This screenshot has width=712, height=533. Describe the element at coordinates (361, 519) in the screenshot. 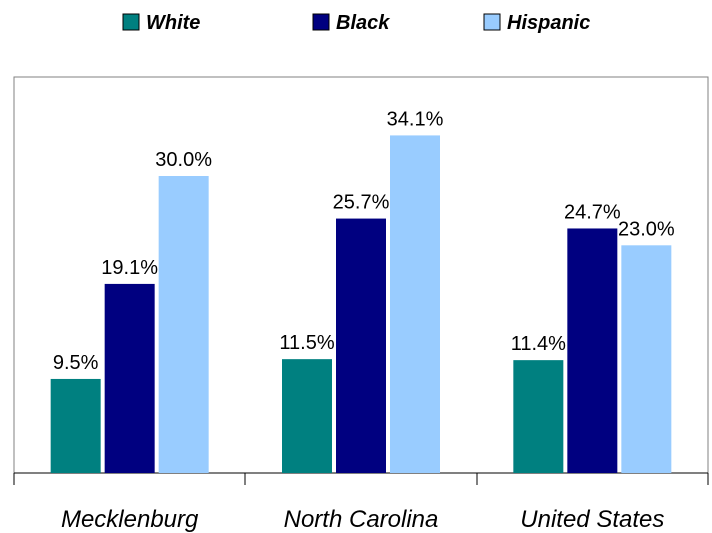

I see `x-tick-label: North Carolina` at that location.